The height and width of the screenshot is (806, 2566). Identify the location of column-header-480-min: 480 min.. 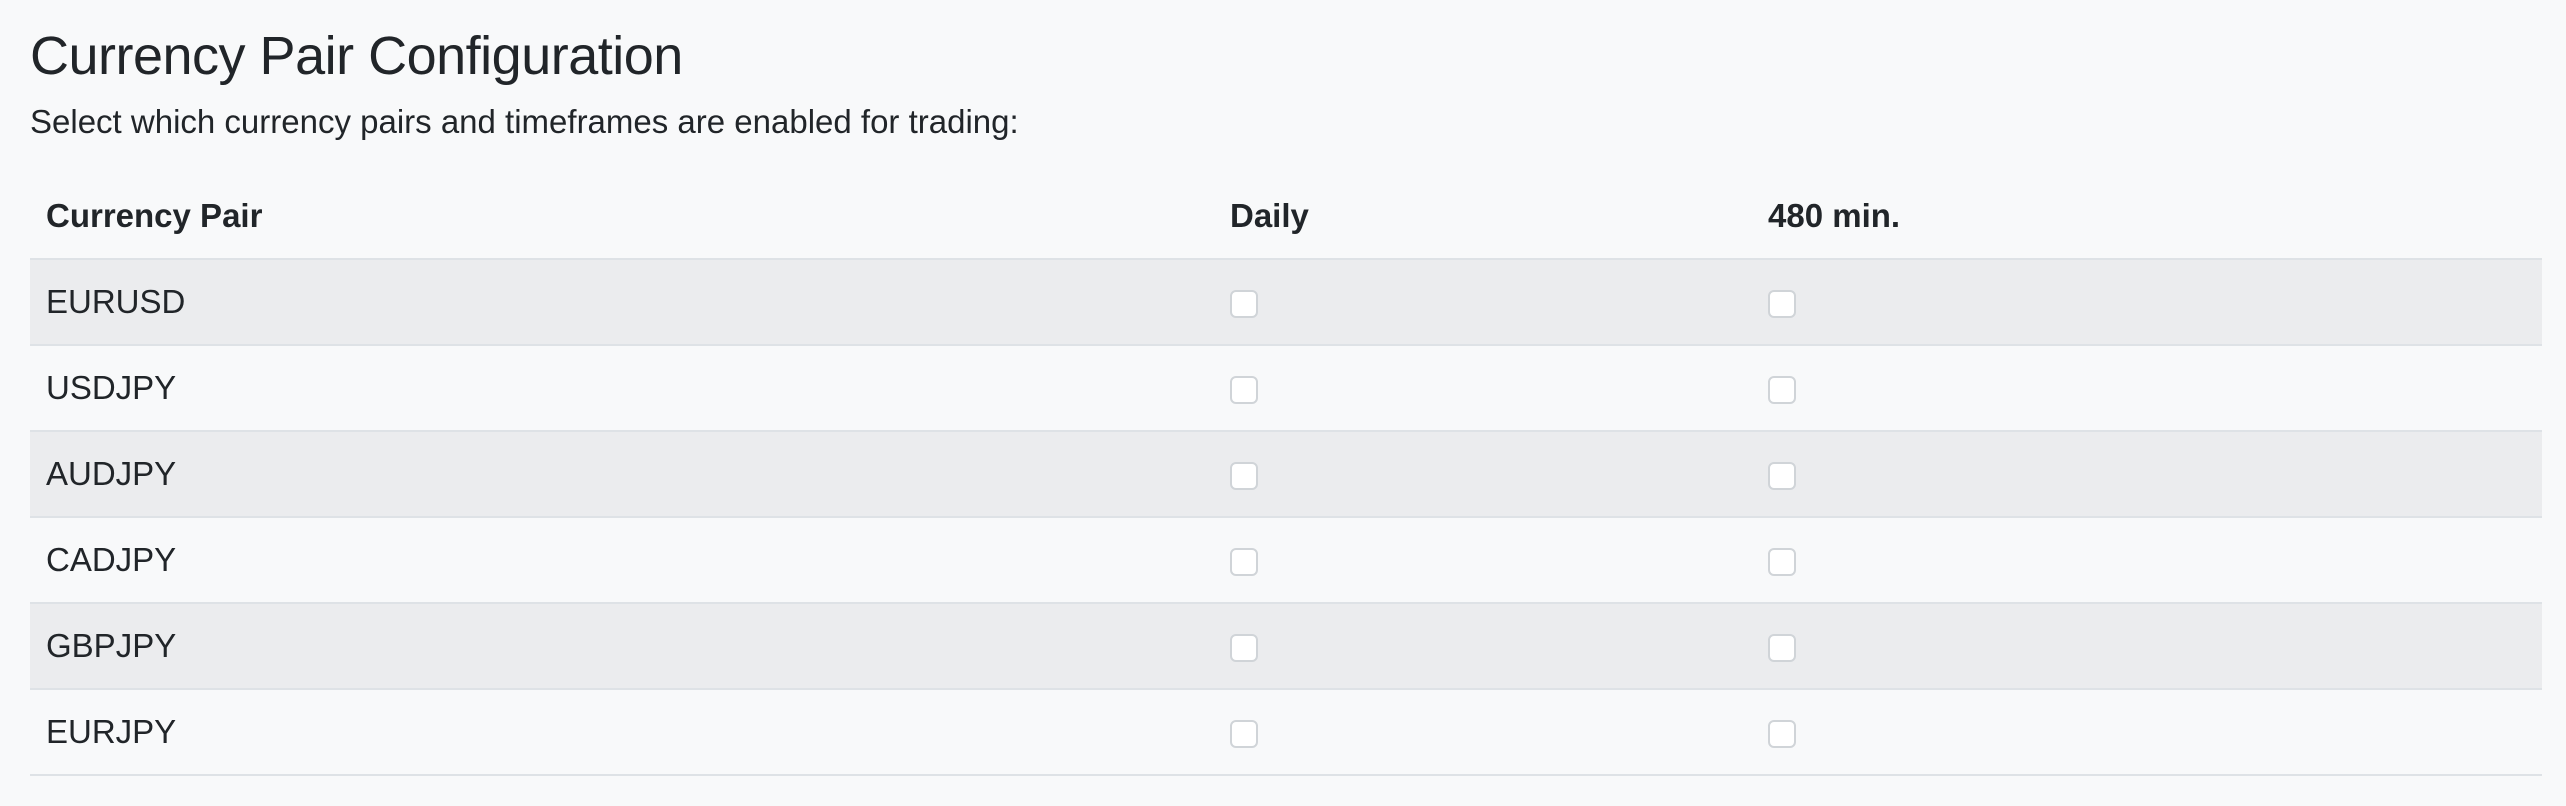
(2147, 217).